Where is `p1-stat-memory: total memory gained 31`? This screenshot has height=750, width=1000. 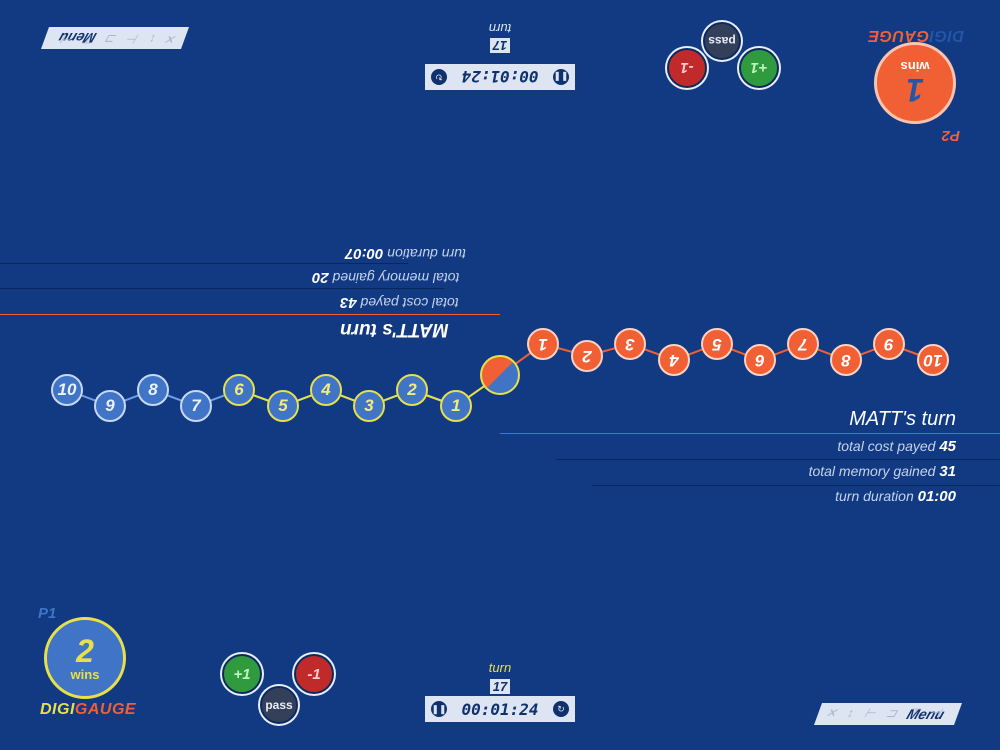 p1-stat-memory: total memory gained 31 is located at coordinates (882, 471).